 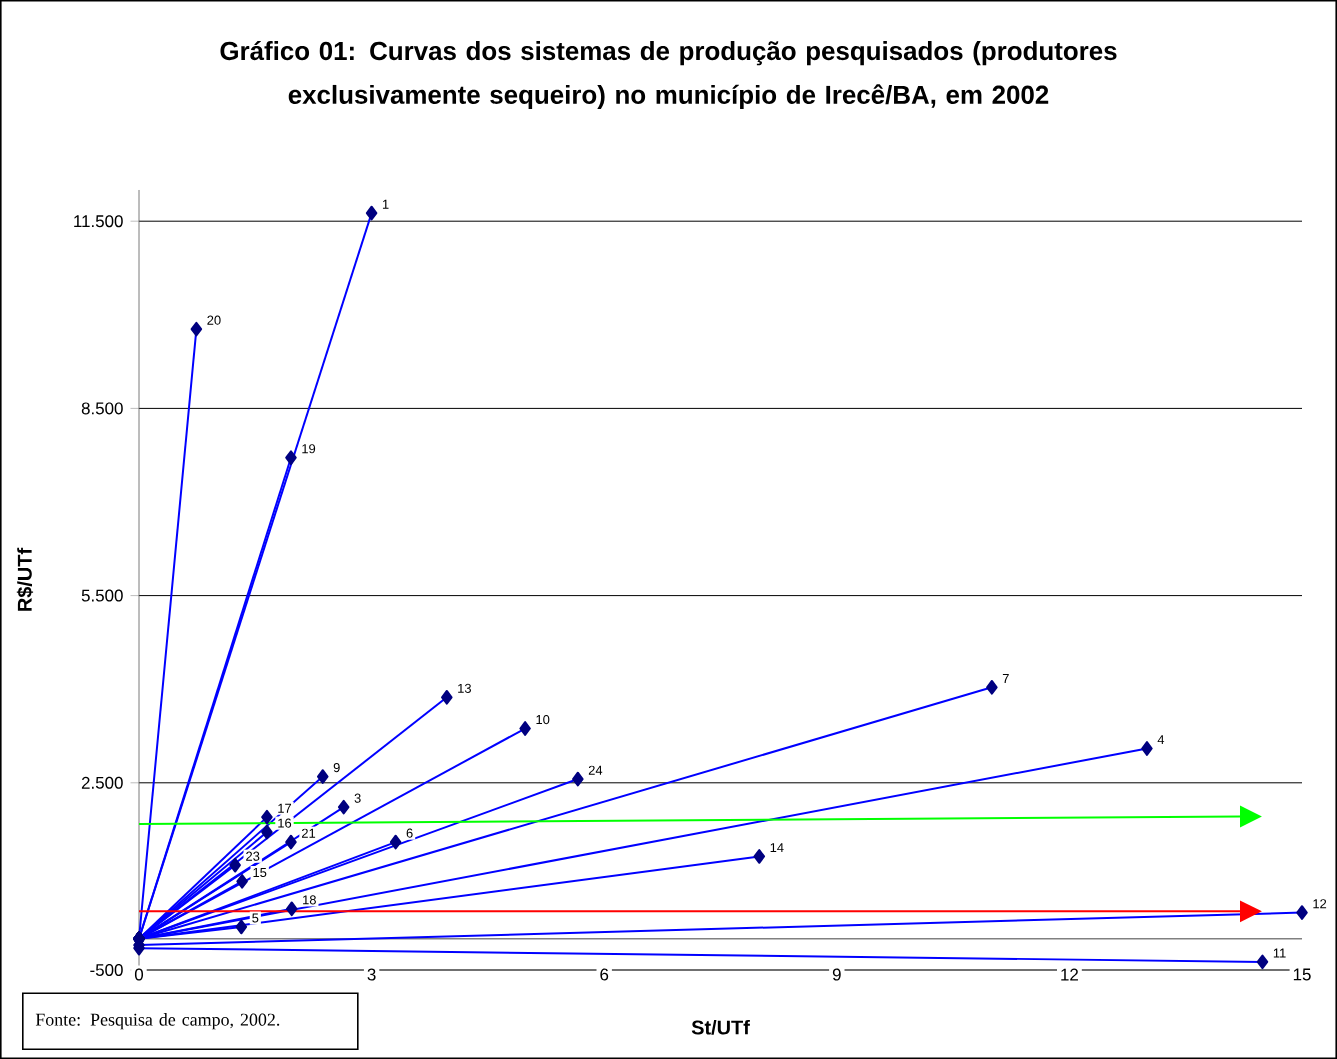 What do you see at coordinates (25, 579) in the screenshot?
I see `y-axis-title: R$/UTf` at bounding box center [25, 579].